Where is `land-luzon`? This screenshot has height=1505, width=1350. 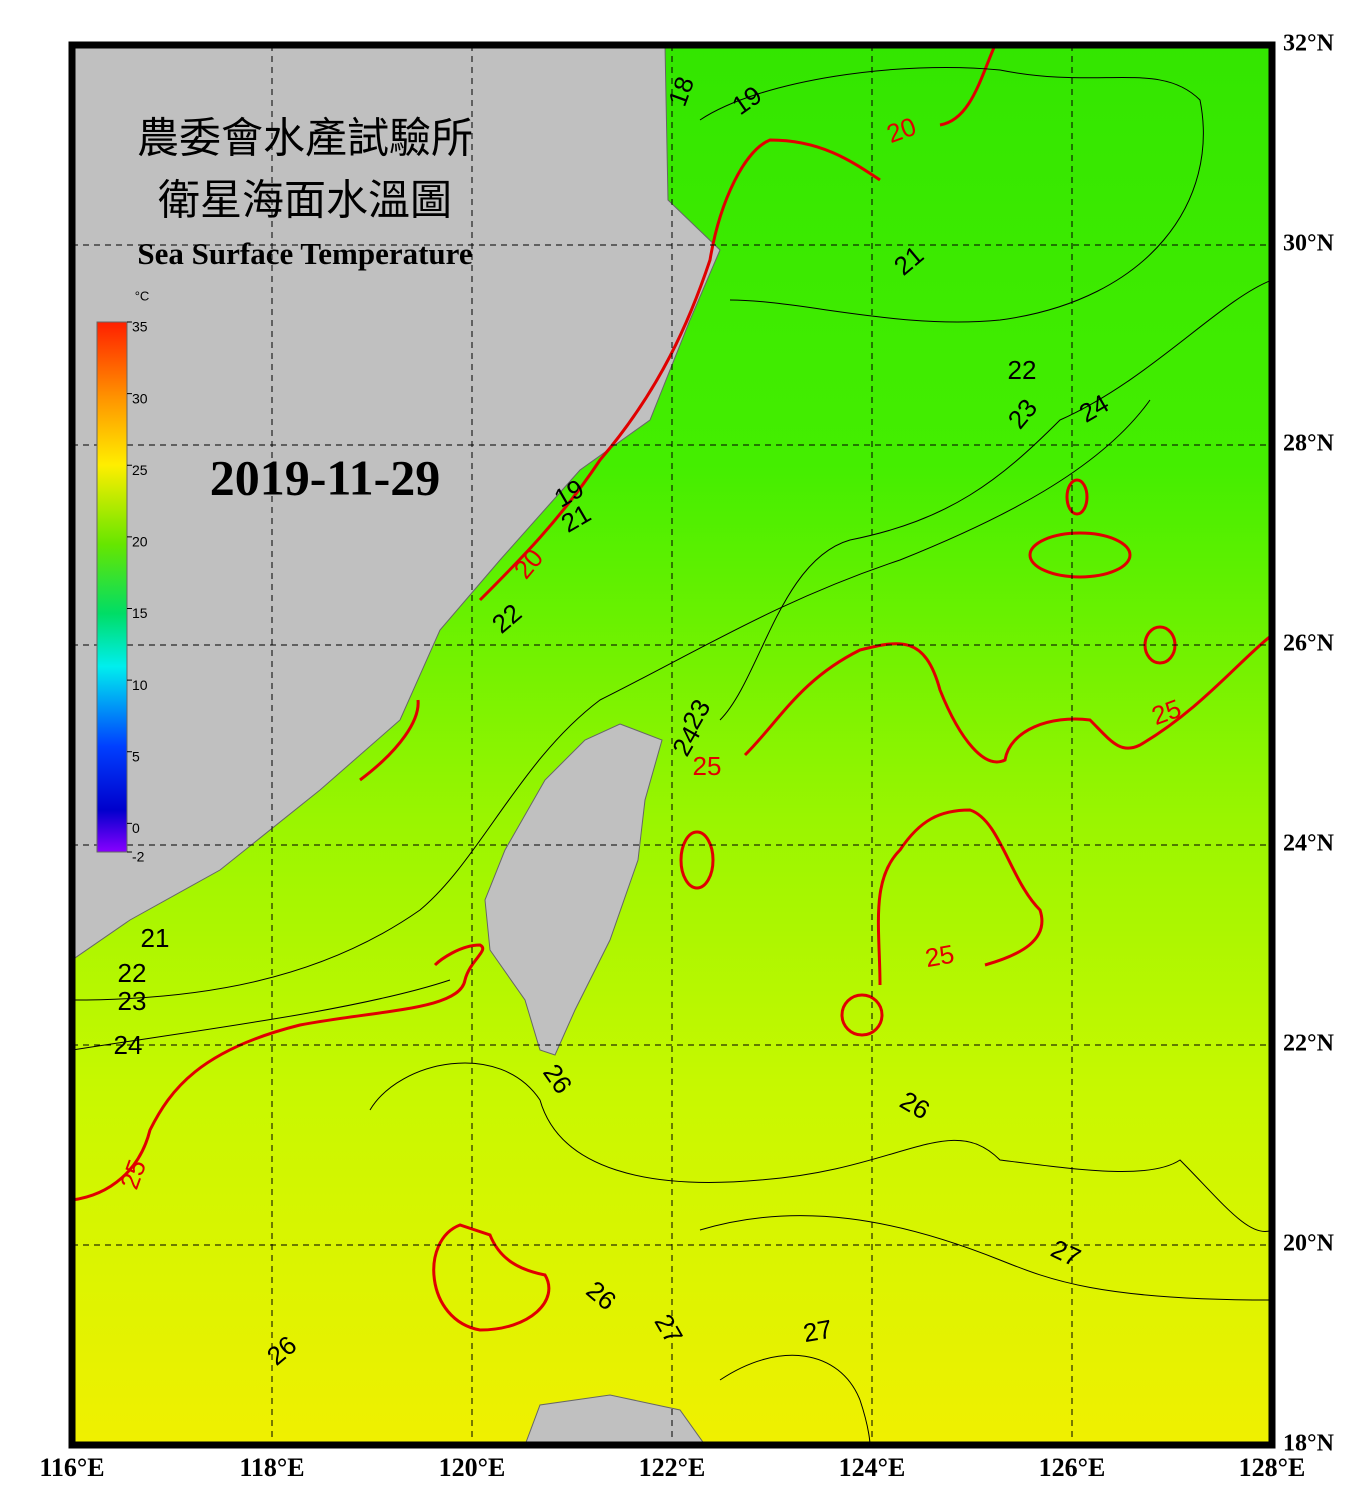 land-luzon is located at coordinates (615, 1419).